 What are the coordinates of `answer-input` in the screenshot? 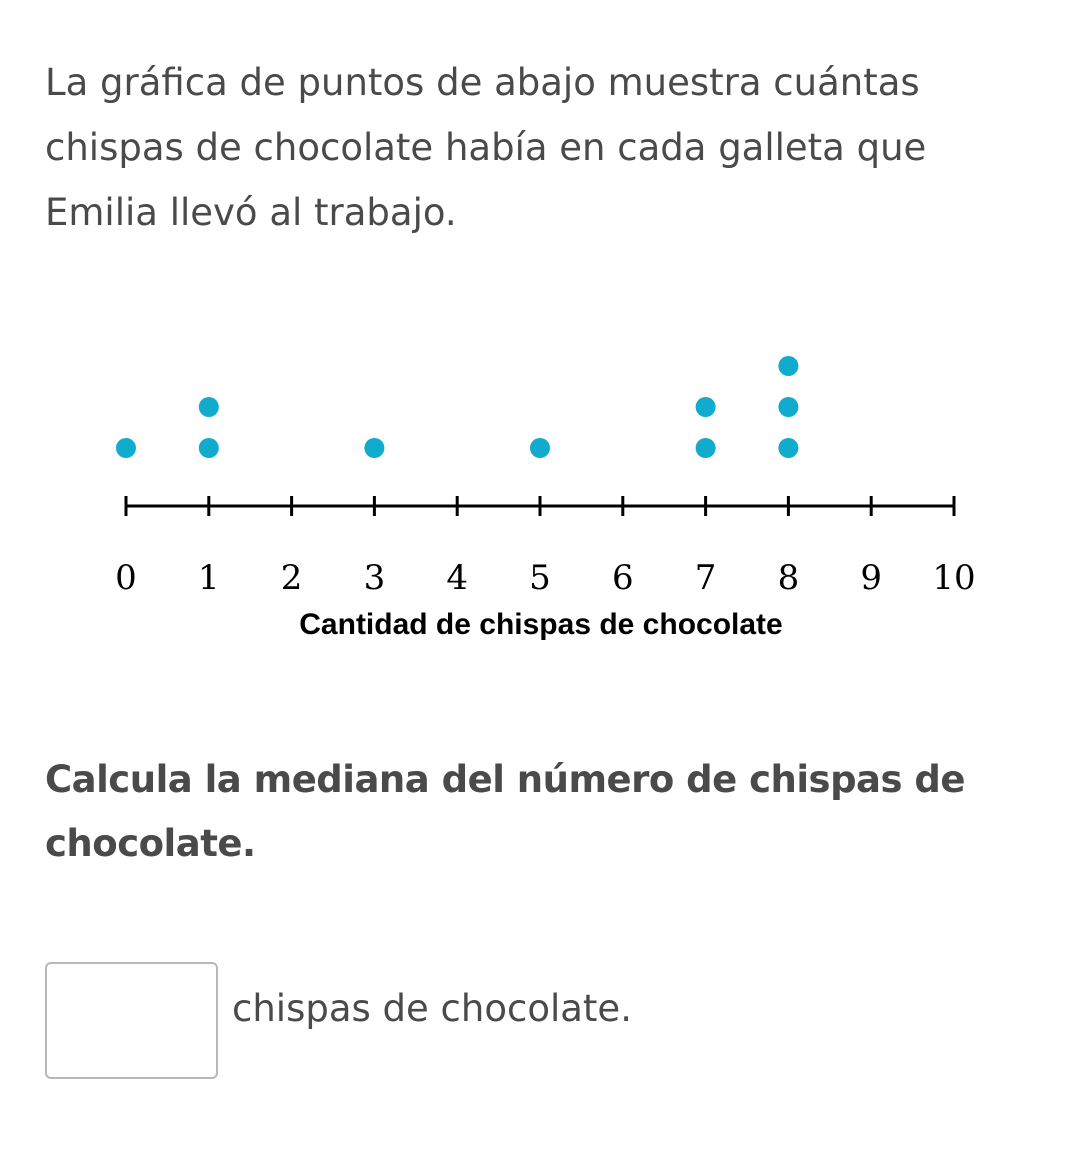 It's located at (131, 1020).